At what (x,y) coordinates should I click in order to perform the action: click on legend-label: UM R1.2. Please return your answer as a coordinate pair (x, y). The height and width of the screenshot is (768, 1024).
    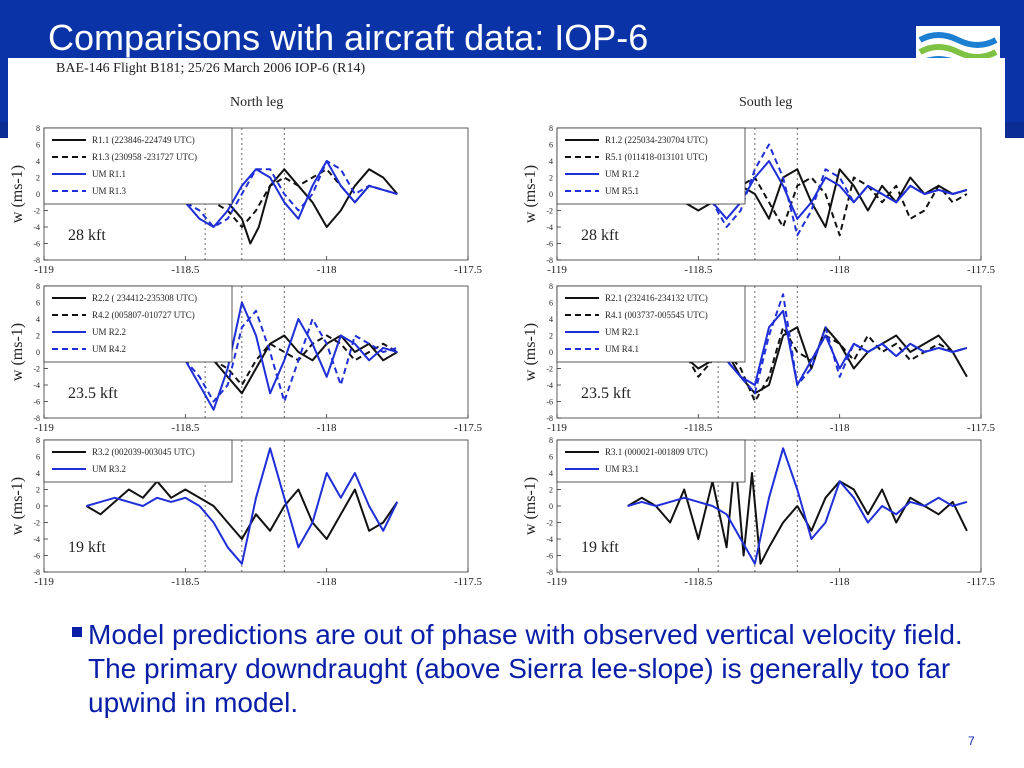
    Looking at the image, I should click on (622, 174).